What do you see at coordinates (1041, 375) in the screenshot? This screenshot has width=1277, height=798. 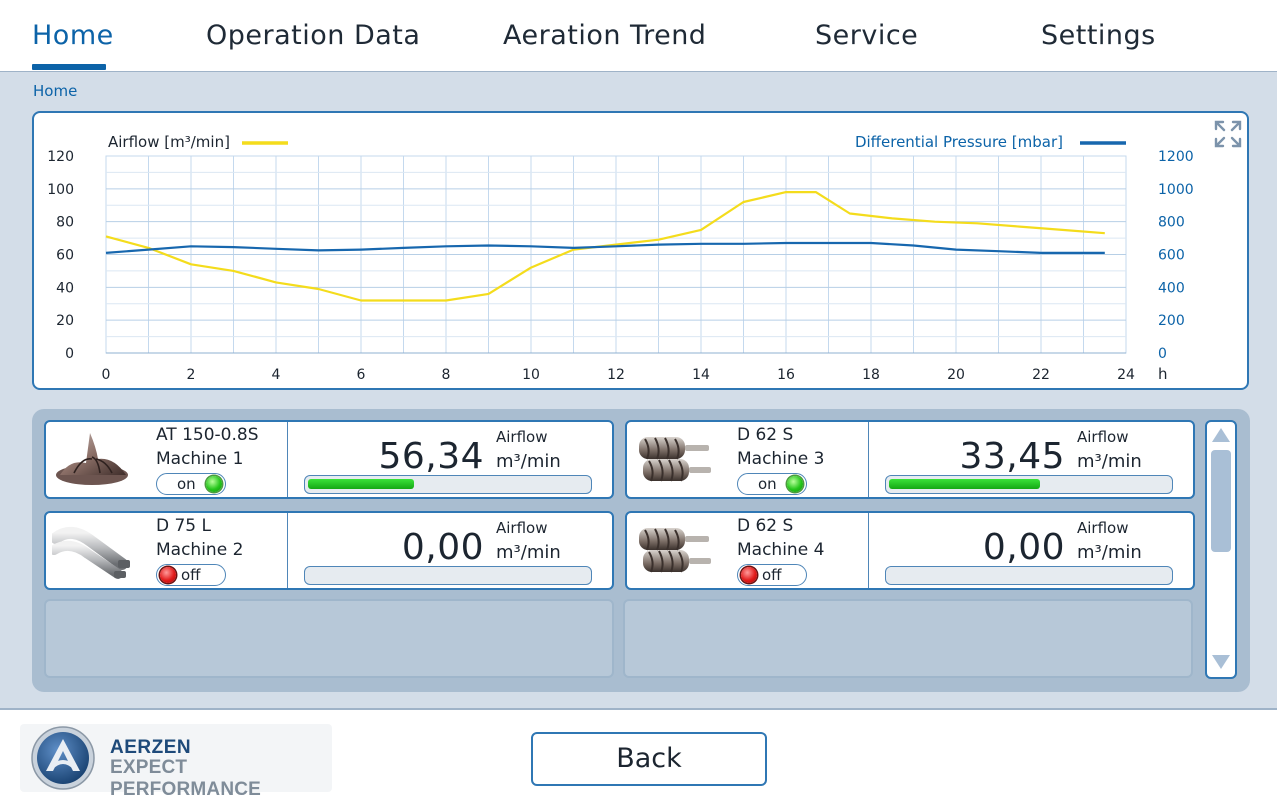 I see `x-axis-tick-label: 22` at bounding box center [1041, 375].